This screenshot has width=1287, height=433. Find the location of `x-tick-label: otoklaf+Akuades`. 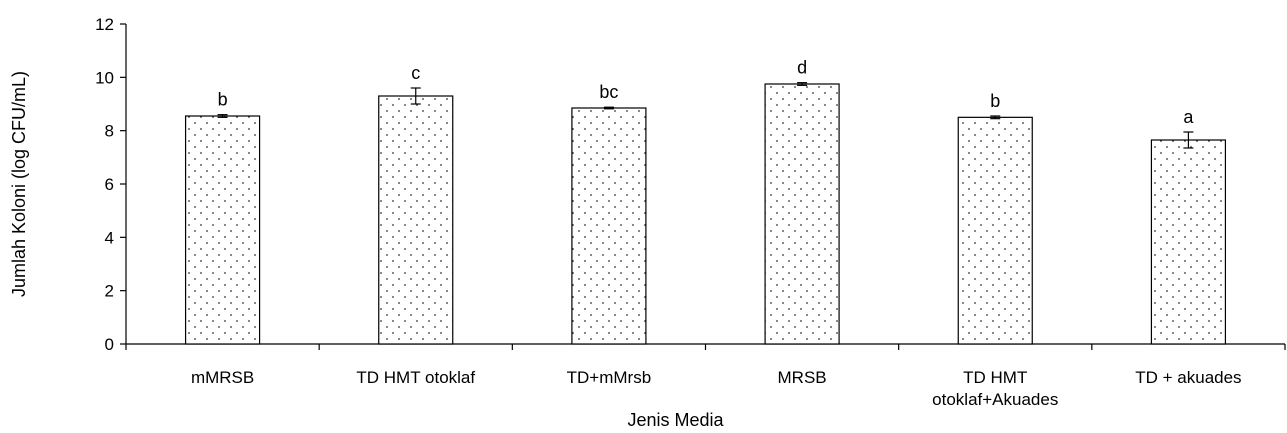

x-tick-label: otoklaf+Akuades is located at coordinates (995, 399).